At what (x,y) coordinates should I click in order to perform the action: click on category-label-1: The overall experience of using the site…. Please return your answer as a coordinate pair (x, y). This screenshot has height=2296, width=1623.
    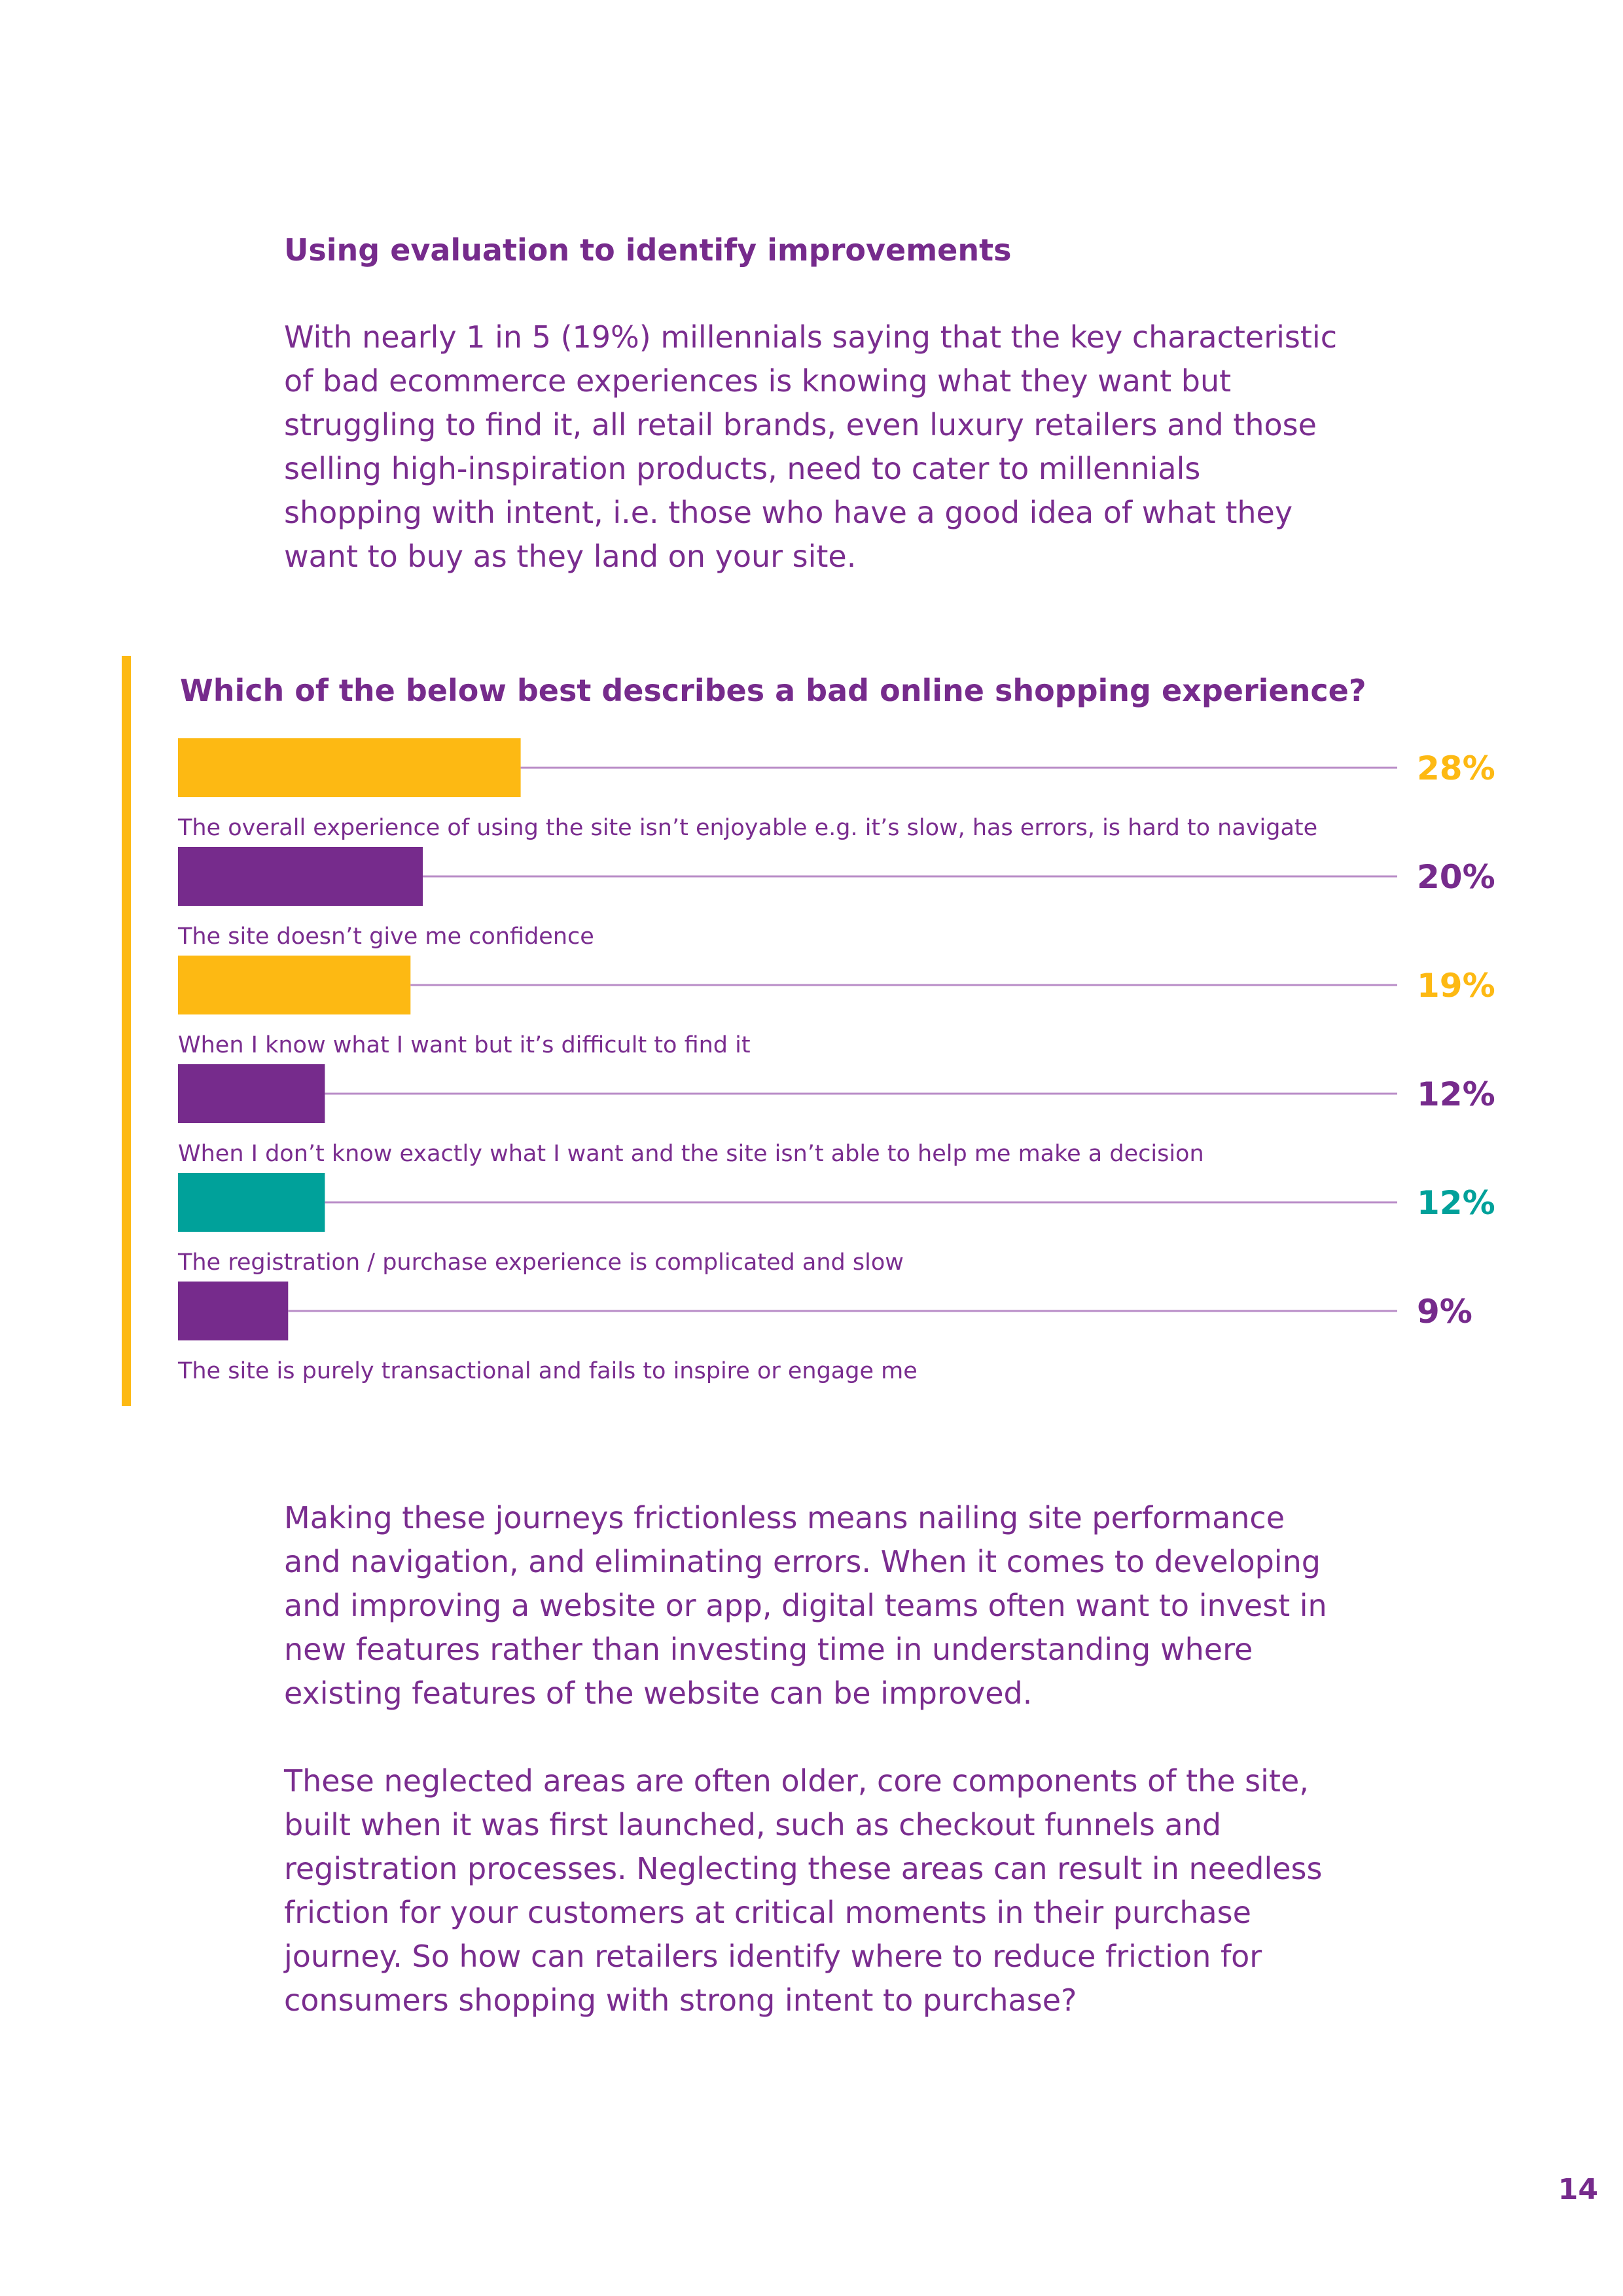
    Looking at the image, I should click on (747, 828).